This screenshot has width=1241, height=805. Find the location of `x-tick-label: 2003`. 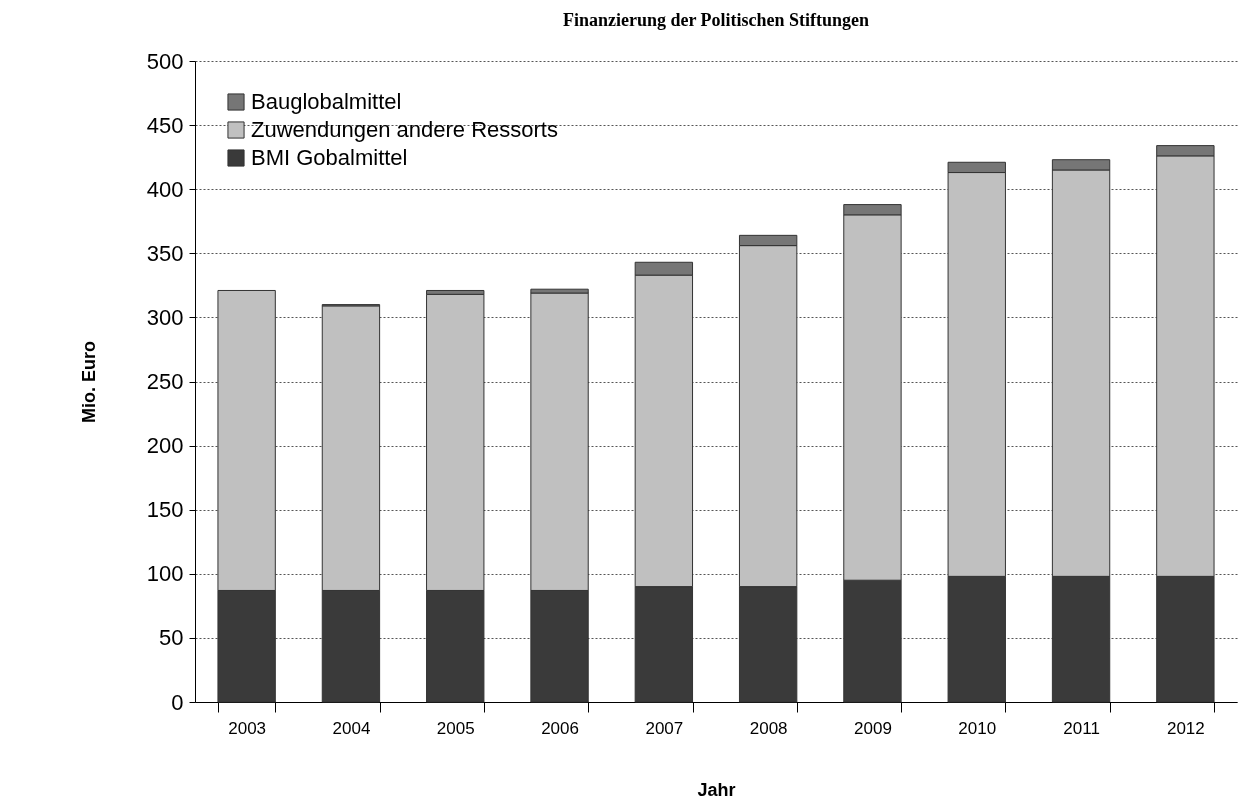

x-tick-label: 2003 is located at coordinates (247, 728).